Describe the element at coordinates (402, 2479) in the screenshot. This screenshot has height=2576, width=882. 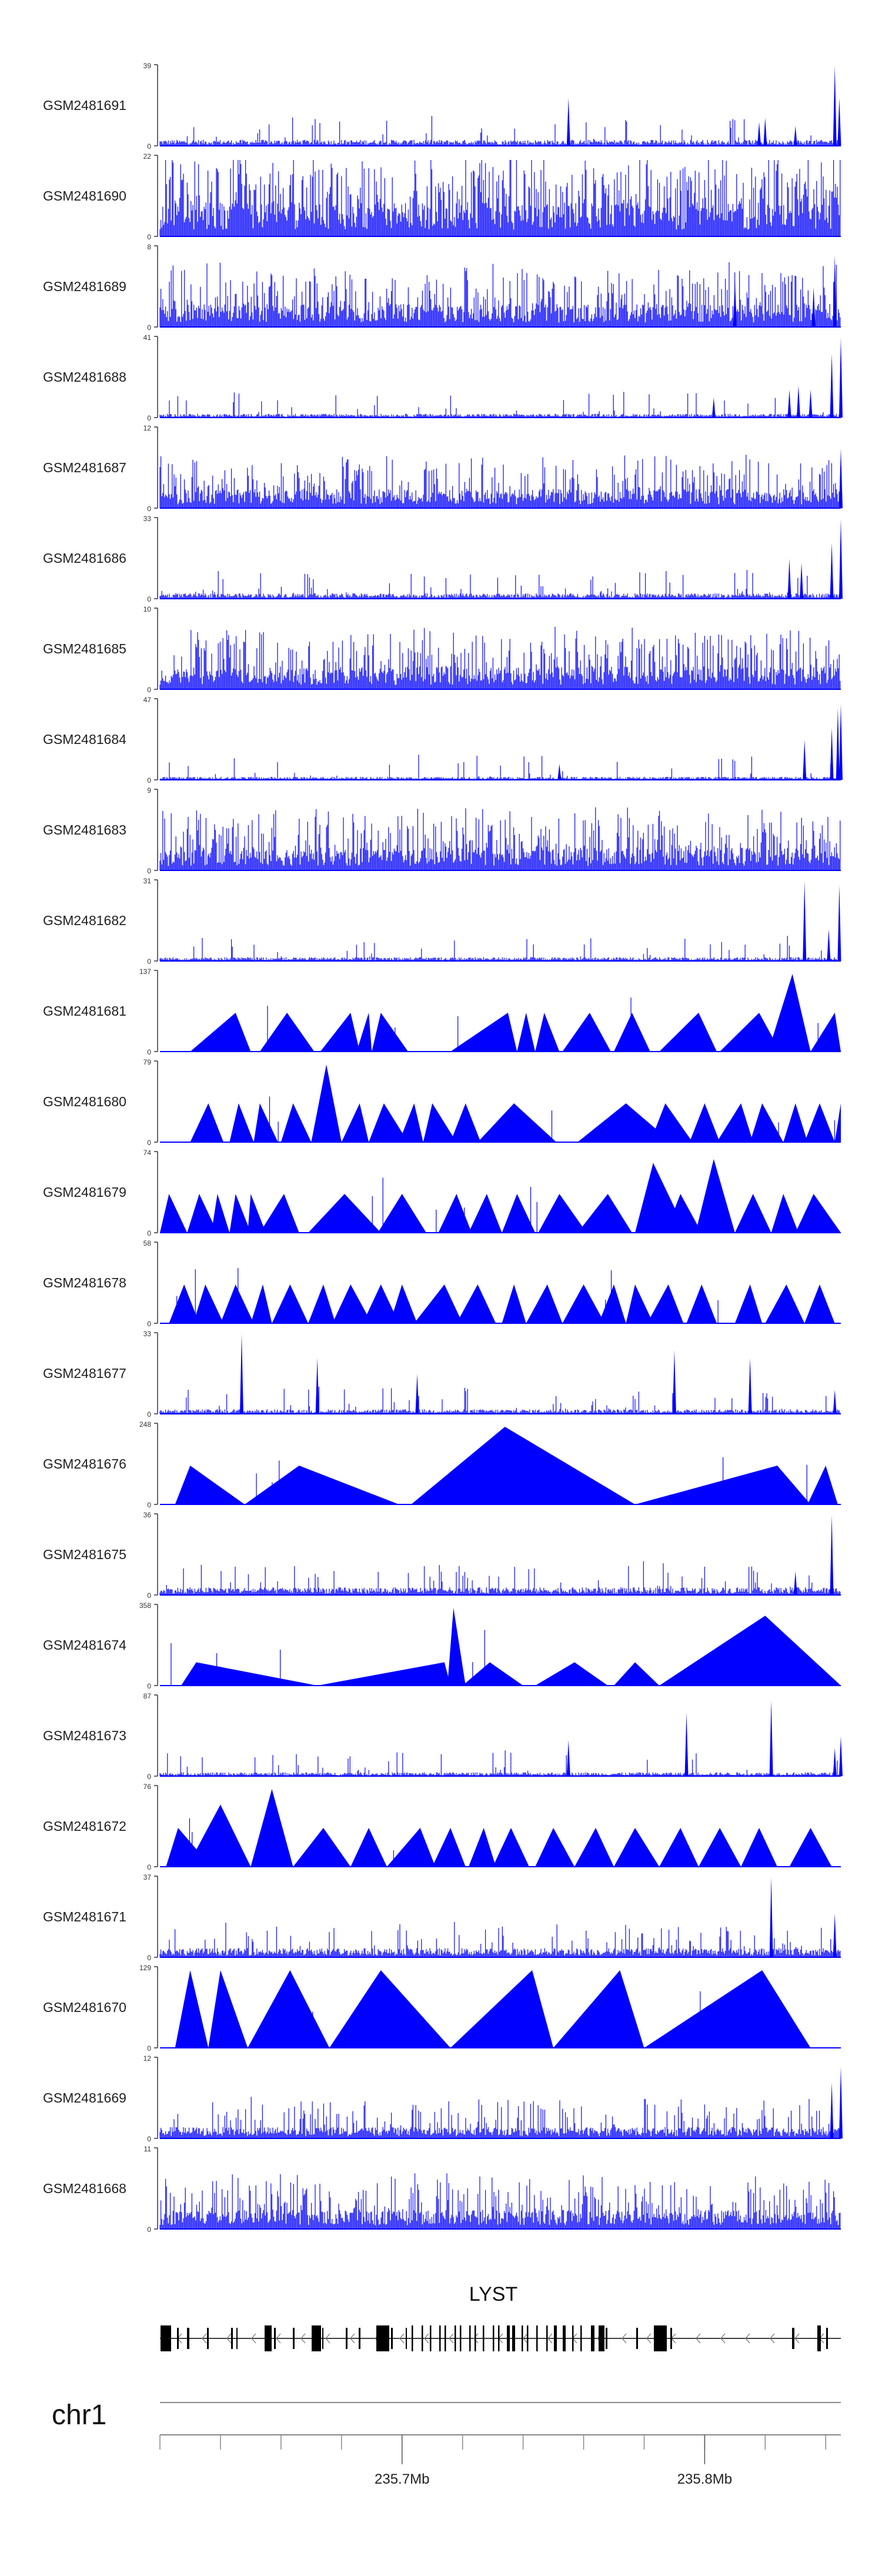
I see `tick-label: 235.7Mb` at that location.